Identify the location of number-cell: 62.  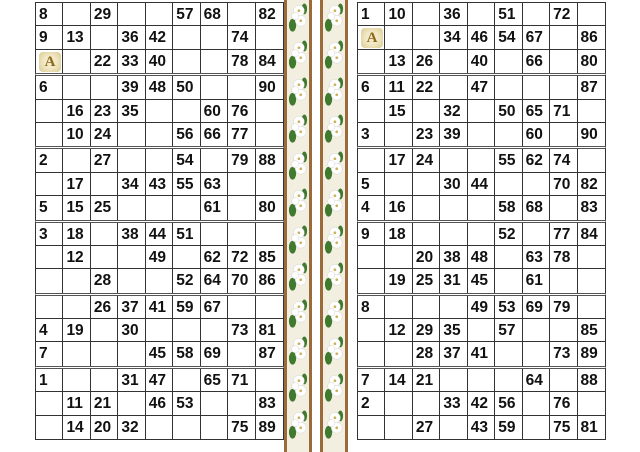
(536, 161).